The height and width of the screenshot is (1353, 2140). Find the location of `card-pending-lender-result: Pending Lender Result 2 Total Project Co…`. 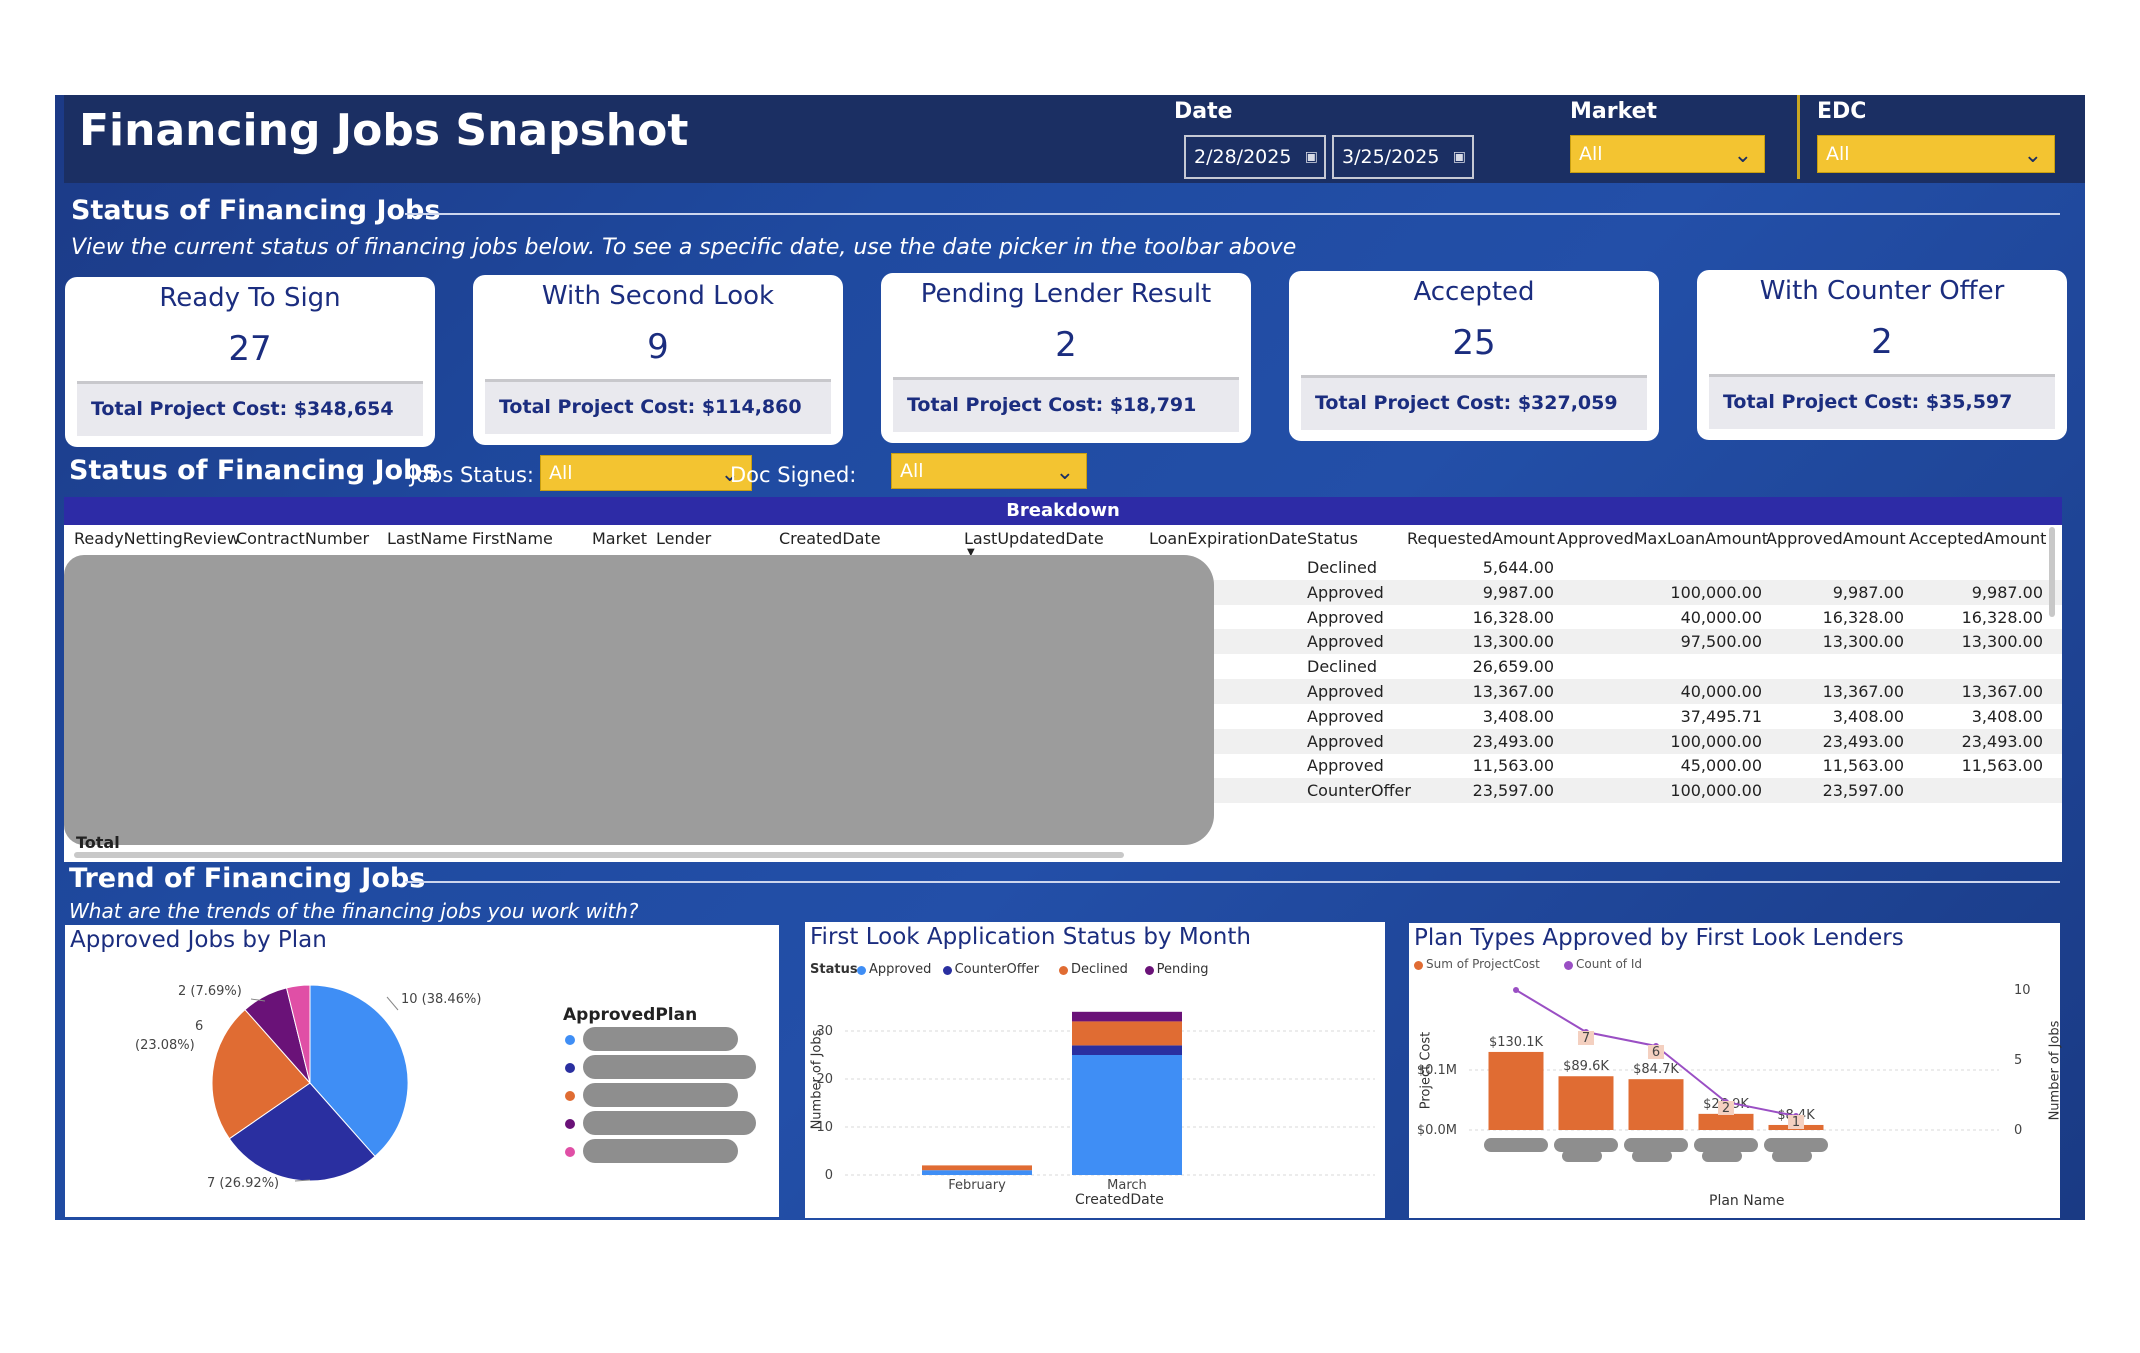

card-pending-lender-result: Pending Lender Result 2 Total Project Co… is located at coordinates (1066, 358).